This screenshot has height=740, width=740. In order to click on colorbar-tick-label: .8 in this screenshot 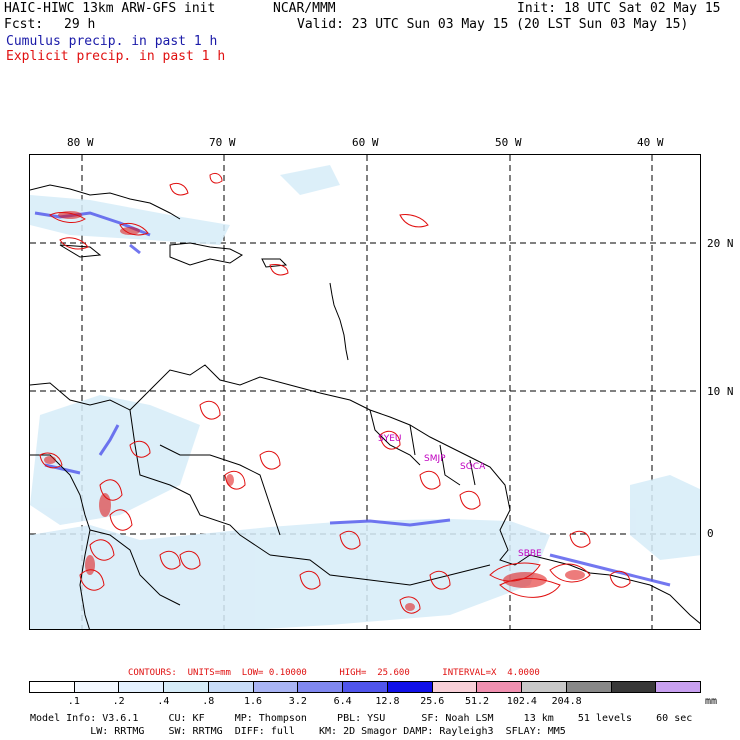, I will do `click(208, 701)`.